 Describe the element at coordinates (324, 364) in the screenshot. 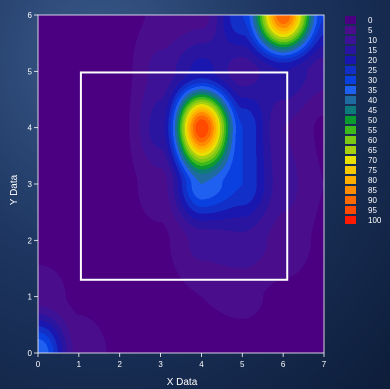

I see `x-tick-label: 7` at that location.